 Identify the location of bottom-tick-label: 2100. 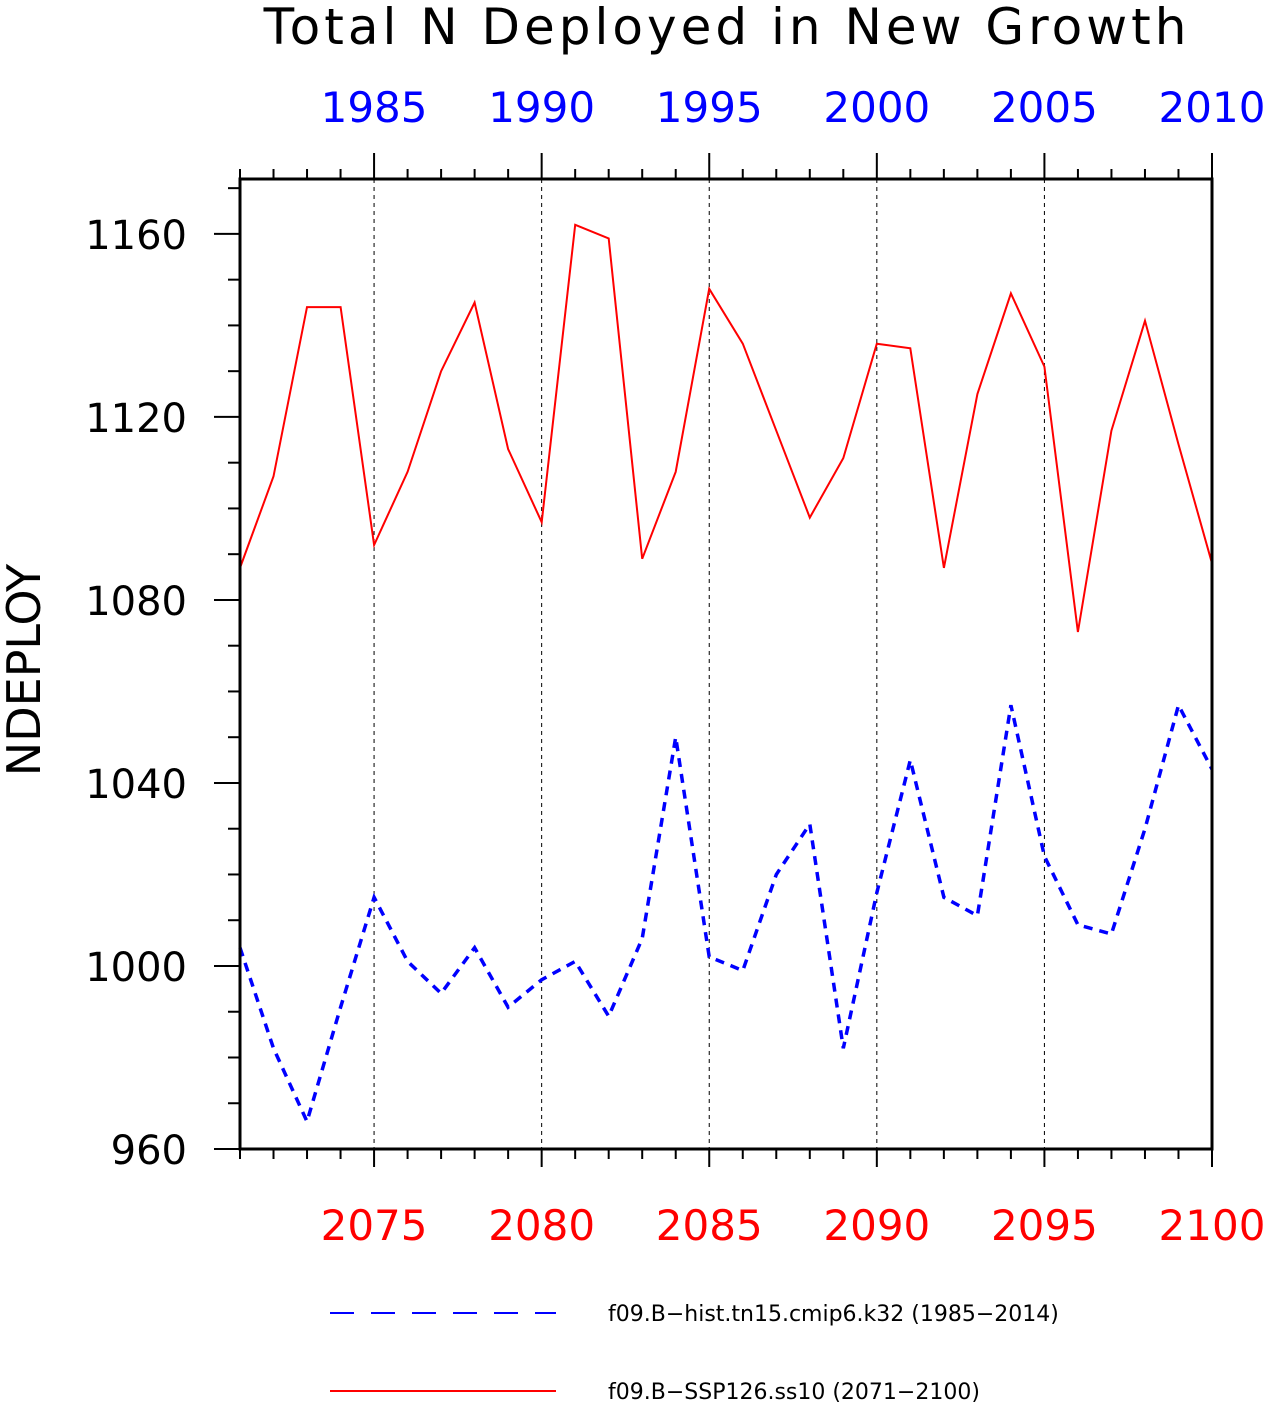
(1212, 1225).